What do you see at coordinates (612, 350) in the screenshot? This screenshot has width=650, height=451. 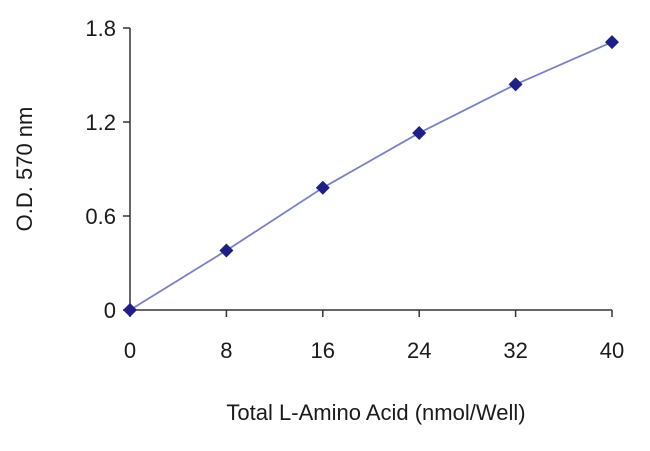 I see `x-tick-label: 40` at bounding box center [612, 350].